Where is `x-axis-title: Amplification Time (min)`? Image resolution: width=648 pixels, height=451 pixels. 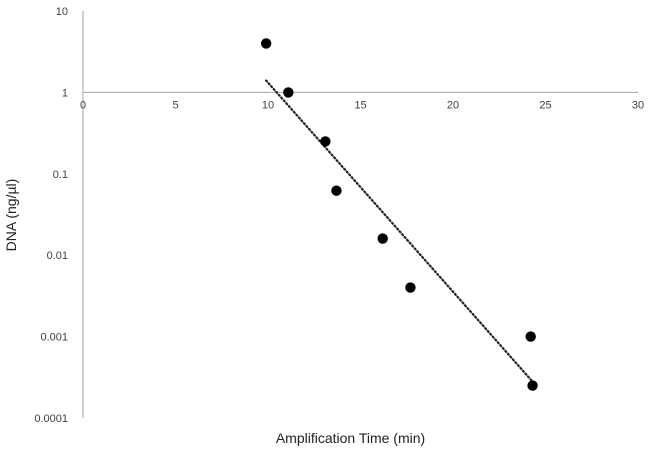 x-axis-title: Amplification Time (min) is located at coordinates (350, 438).